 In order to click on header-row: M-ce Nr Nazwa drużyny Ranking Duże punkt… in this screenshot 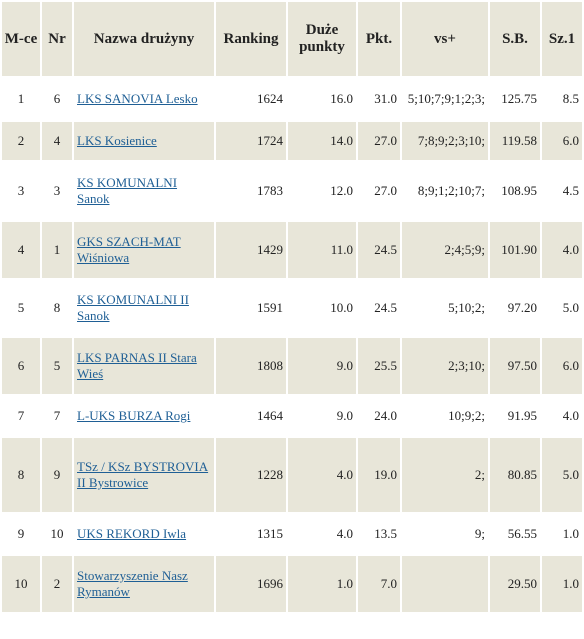, I will do `click(292, 39)`.